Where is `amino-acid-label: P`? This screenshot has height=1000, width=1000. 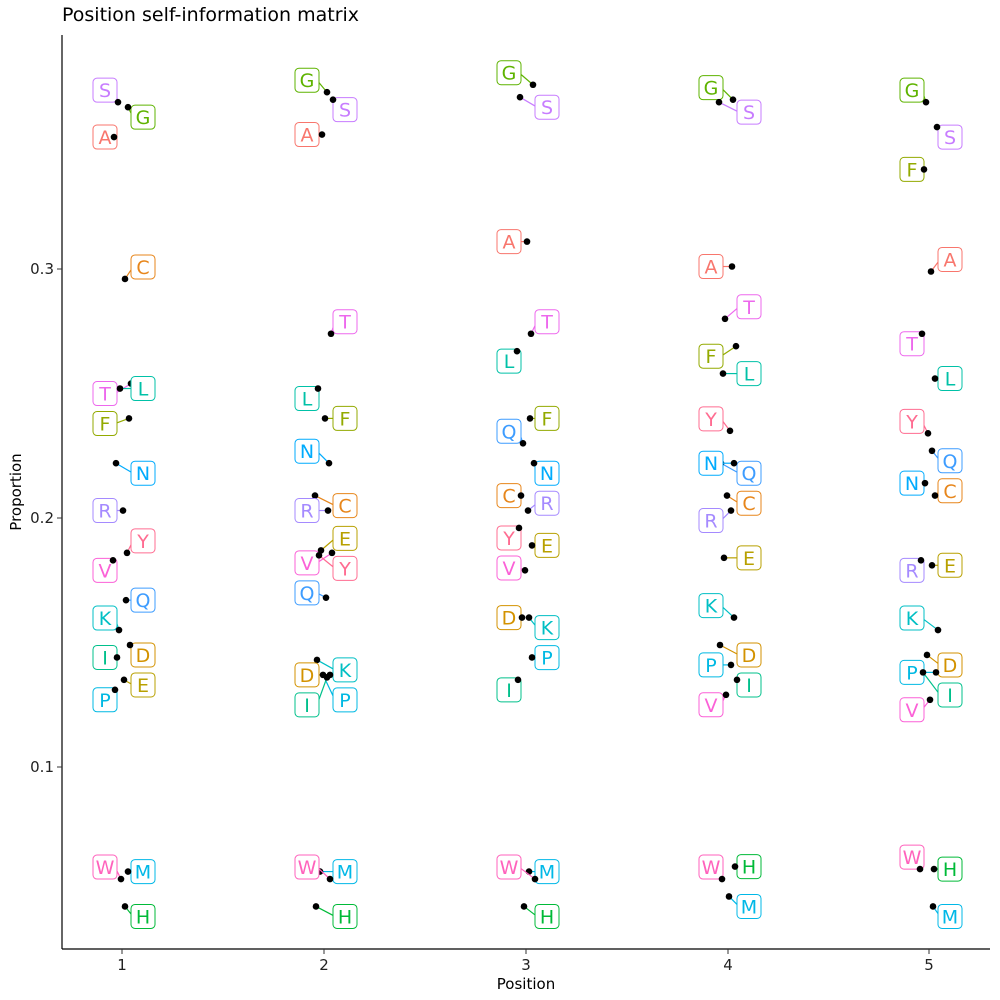
amino-acid-label: P is located at coordinates (104, 701).